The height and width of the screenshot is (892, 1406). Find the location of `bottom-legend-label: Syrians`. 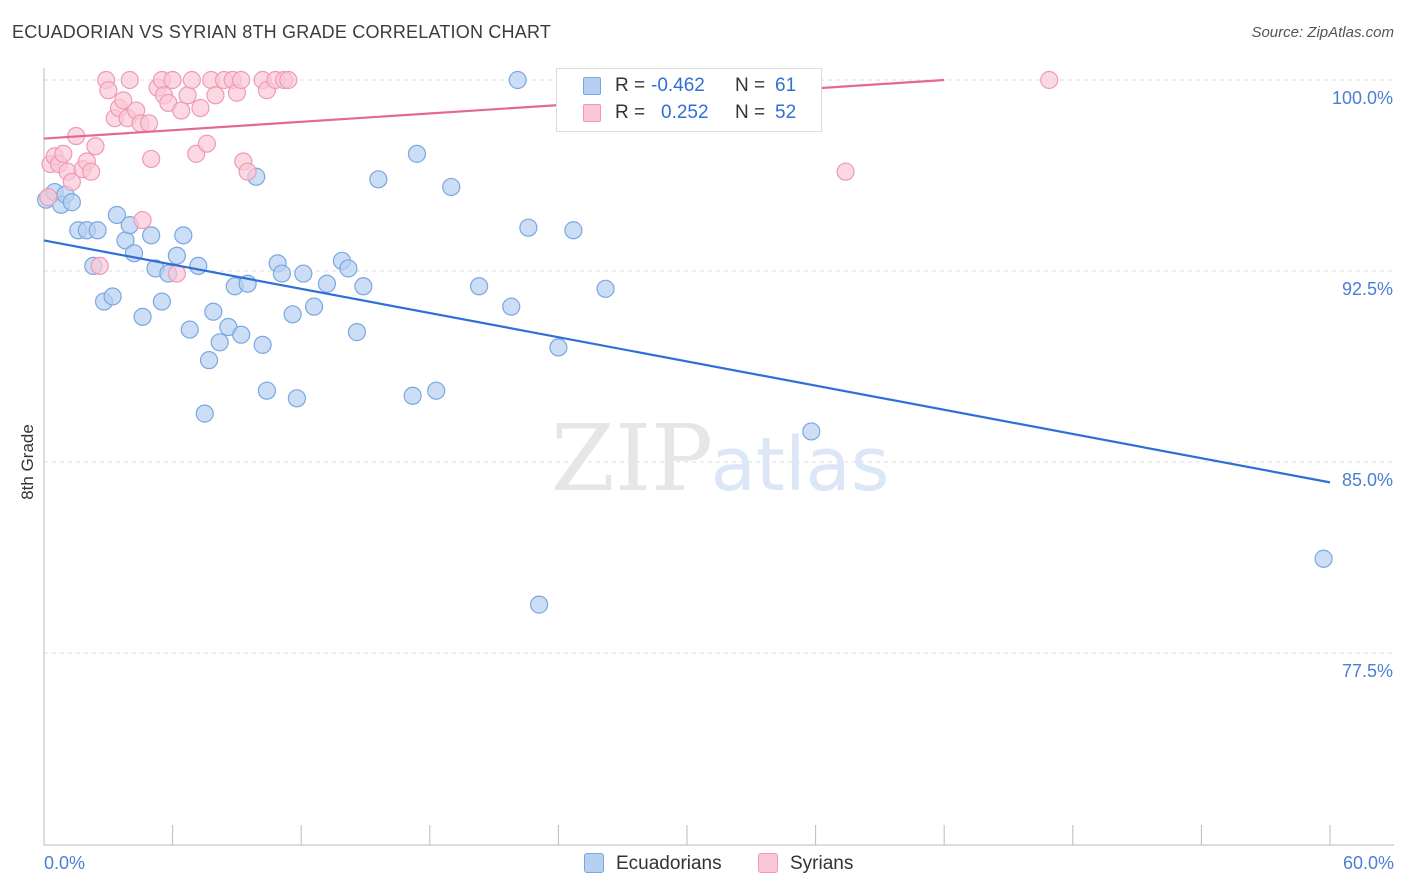

bottom-legend-label: Syrians is located at coordinates (822, 863).